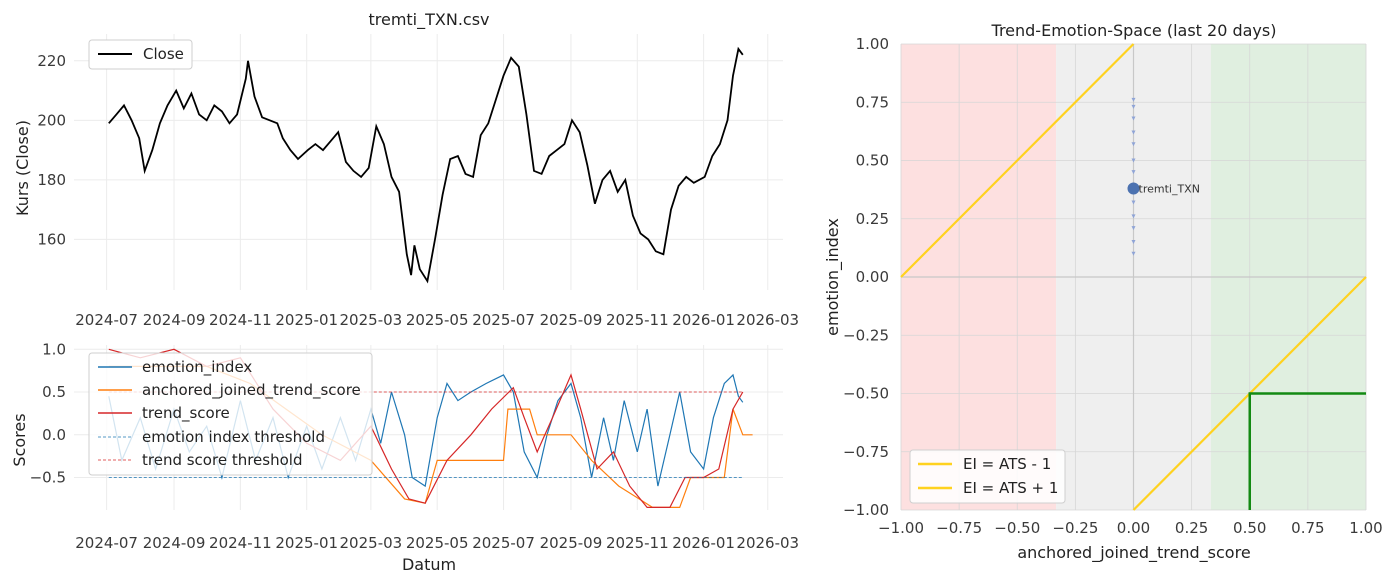  Describe the element at coordinates (48, 478) in the screenshot. I see `scores-y-tick-0: −0.5` at that location.